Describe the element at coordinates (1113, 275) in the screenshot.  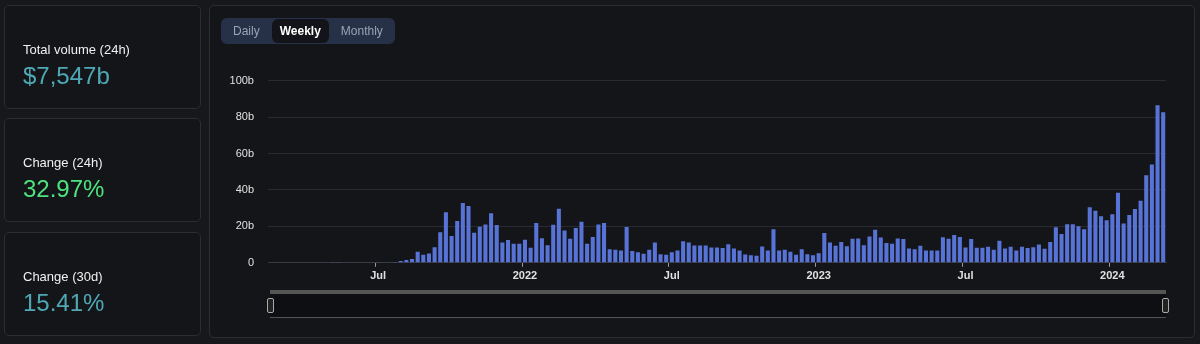
I see `x-tick-label: 2024` at that location.